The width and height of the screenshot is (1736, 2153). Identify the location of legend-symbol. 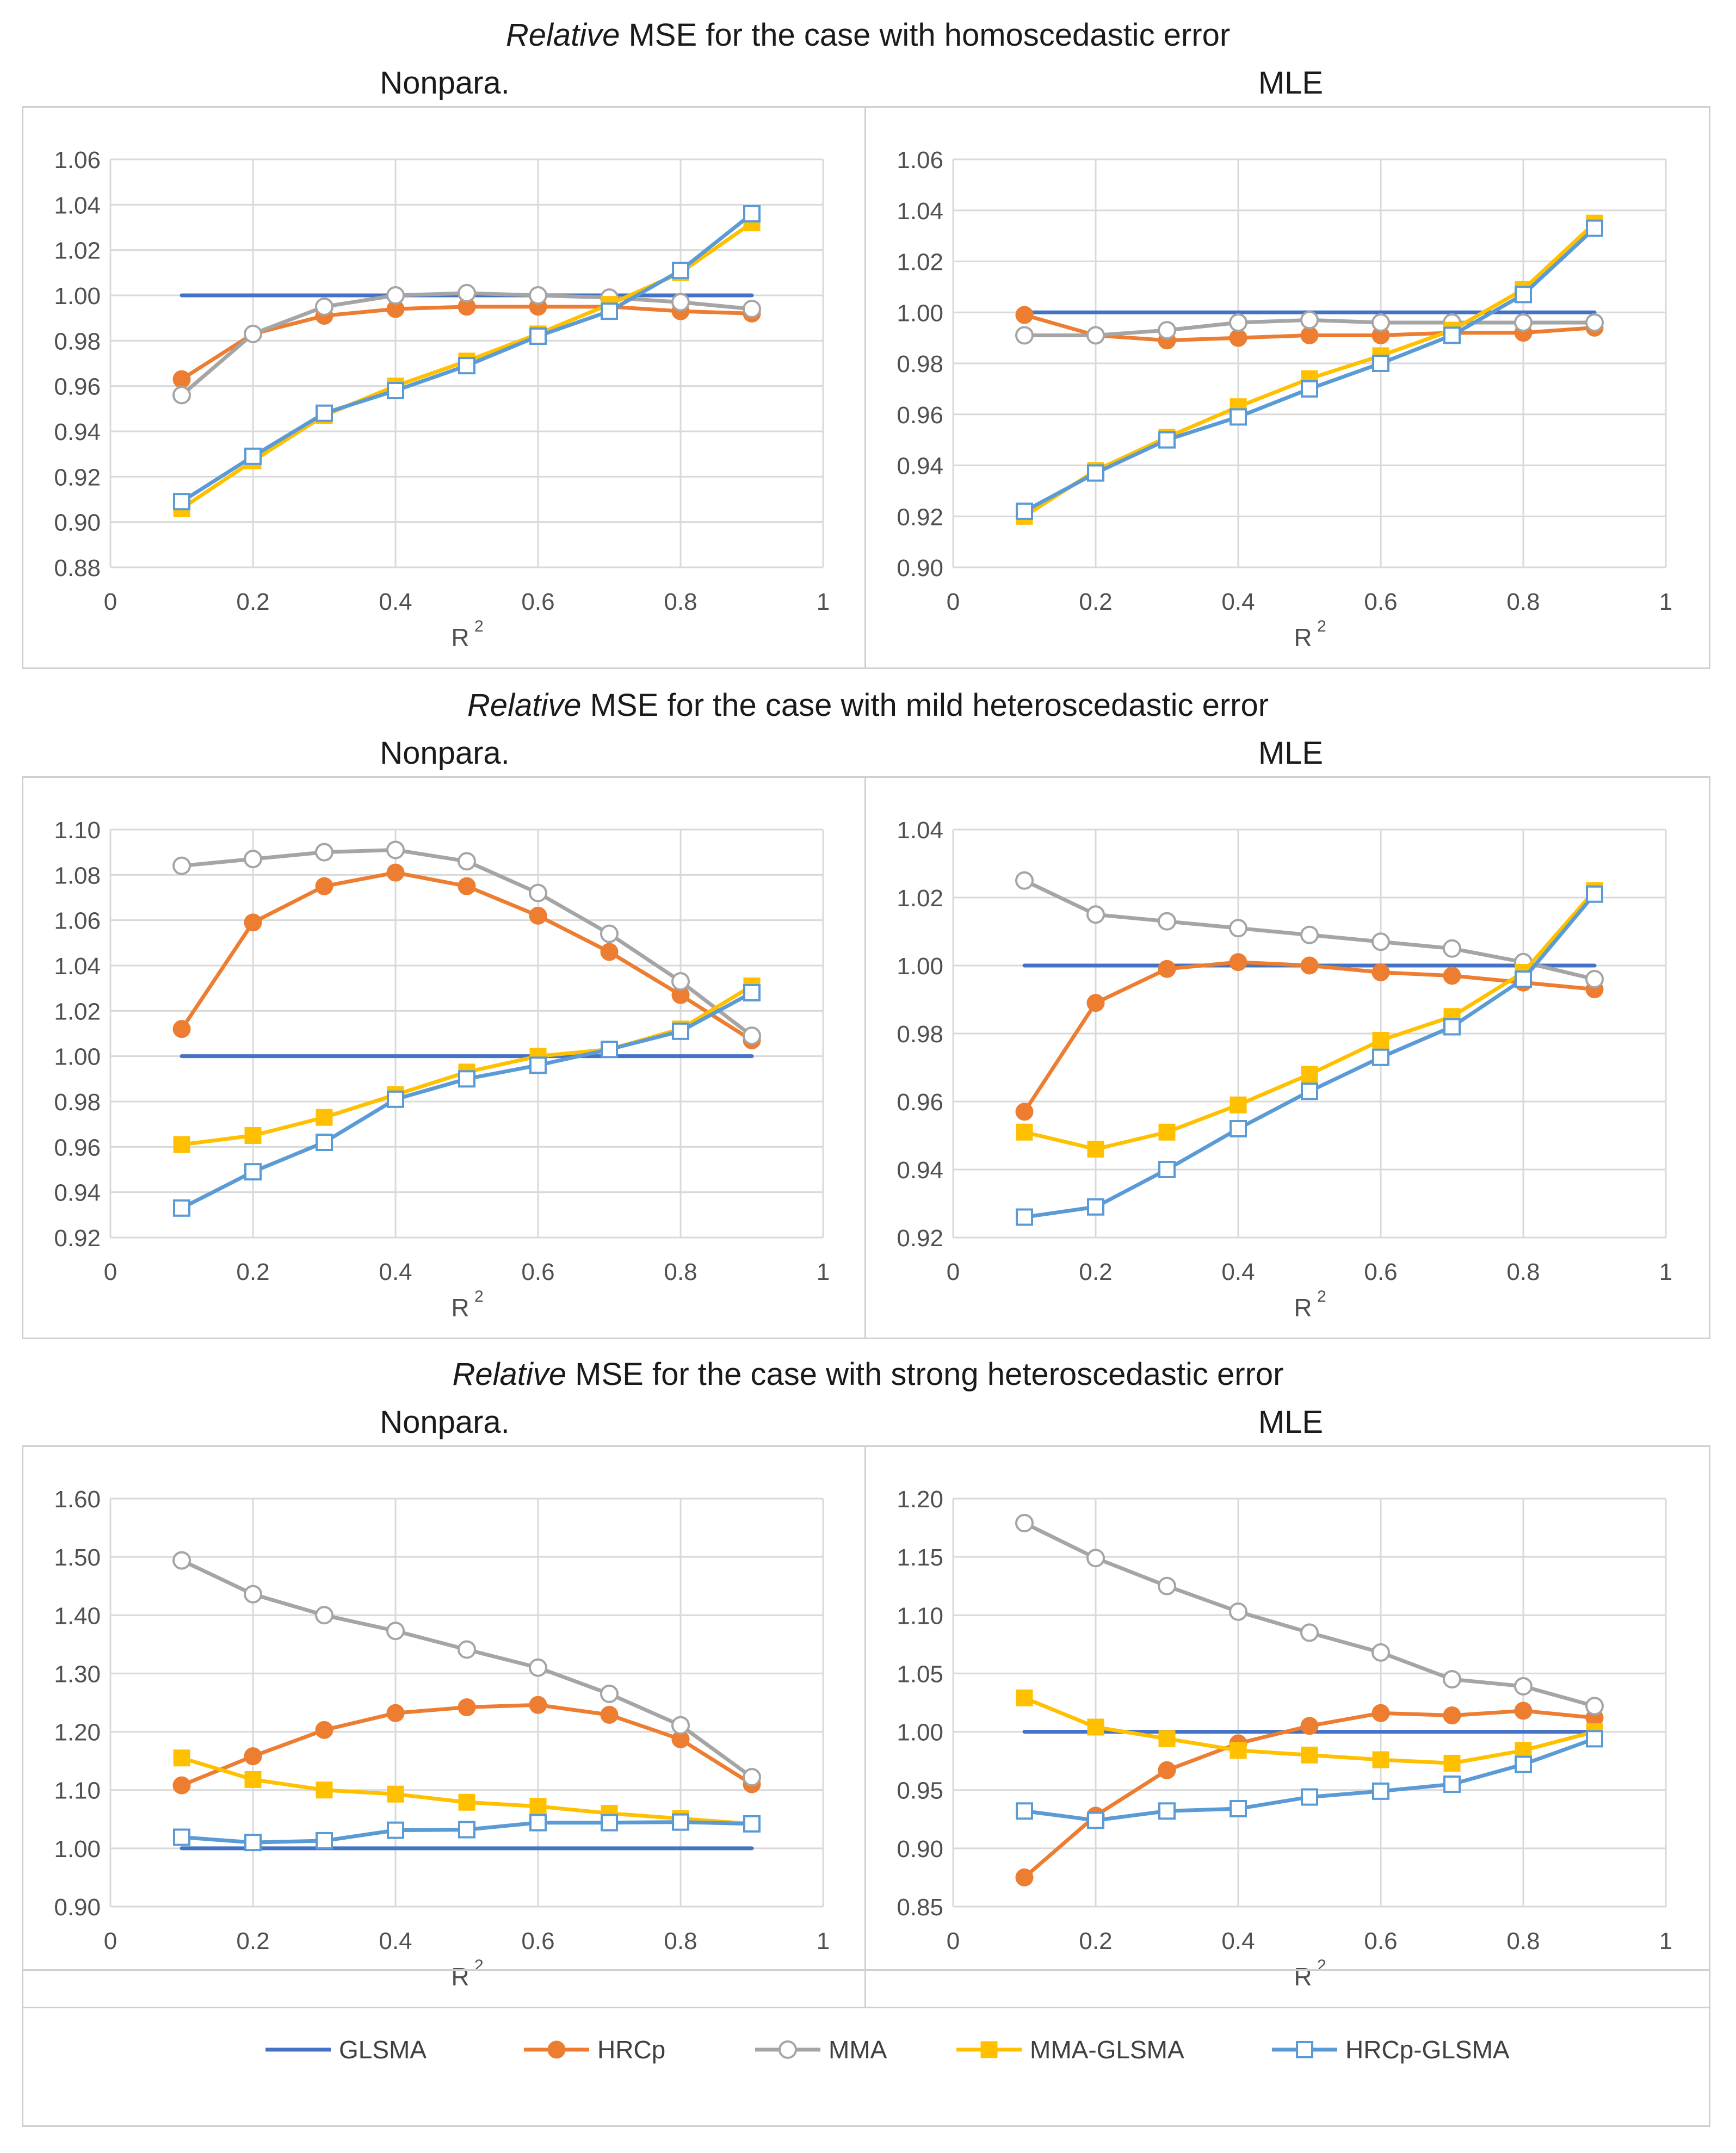
(298, 2049).